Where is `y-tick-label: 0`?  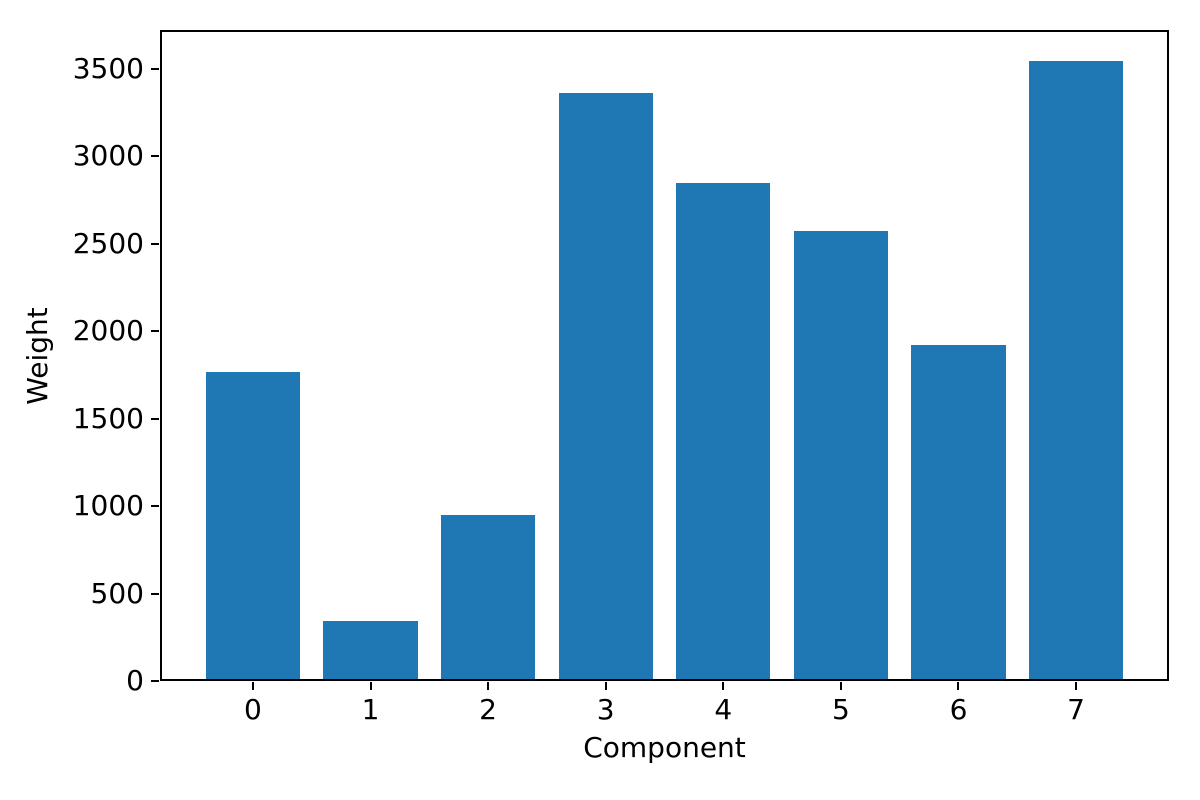
y-tick-label: 0 is located at coordinates (135, 680).